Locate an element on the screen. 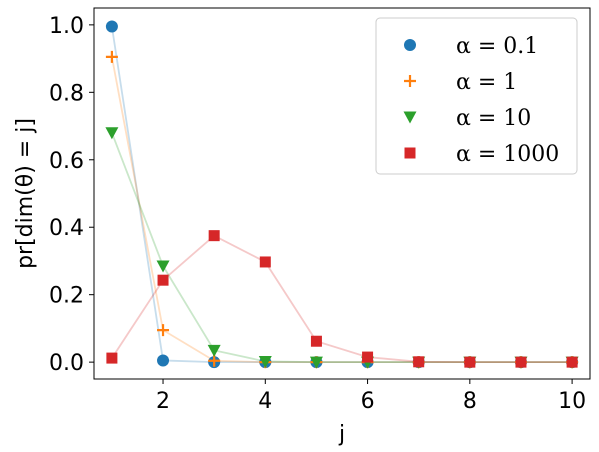  y-tick-label: 0.0 is located at coordinates (66, 363).